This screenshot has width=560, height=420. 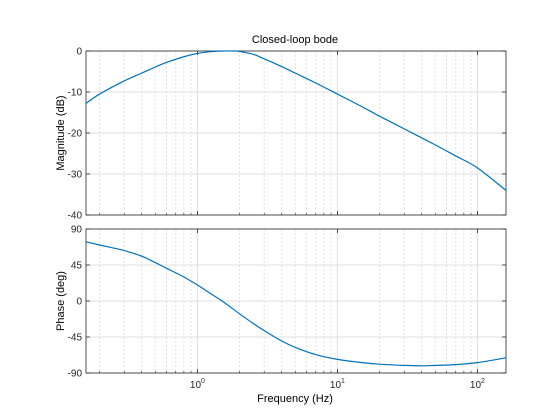 I want to click on phase-ytick-label: 0, so click(x=79, y=302).